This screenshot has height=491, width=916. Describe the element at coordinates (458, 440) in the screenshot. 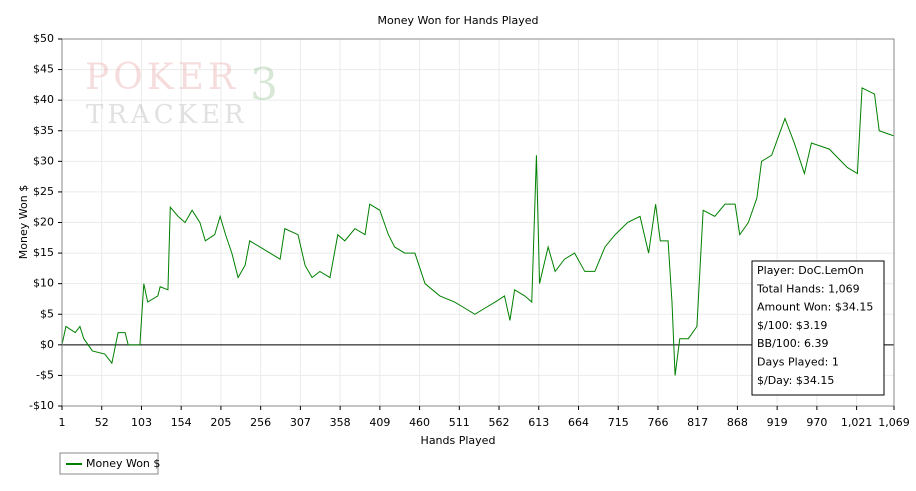

I see `x-axis-label: Hands Played` at that location.